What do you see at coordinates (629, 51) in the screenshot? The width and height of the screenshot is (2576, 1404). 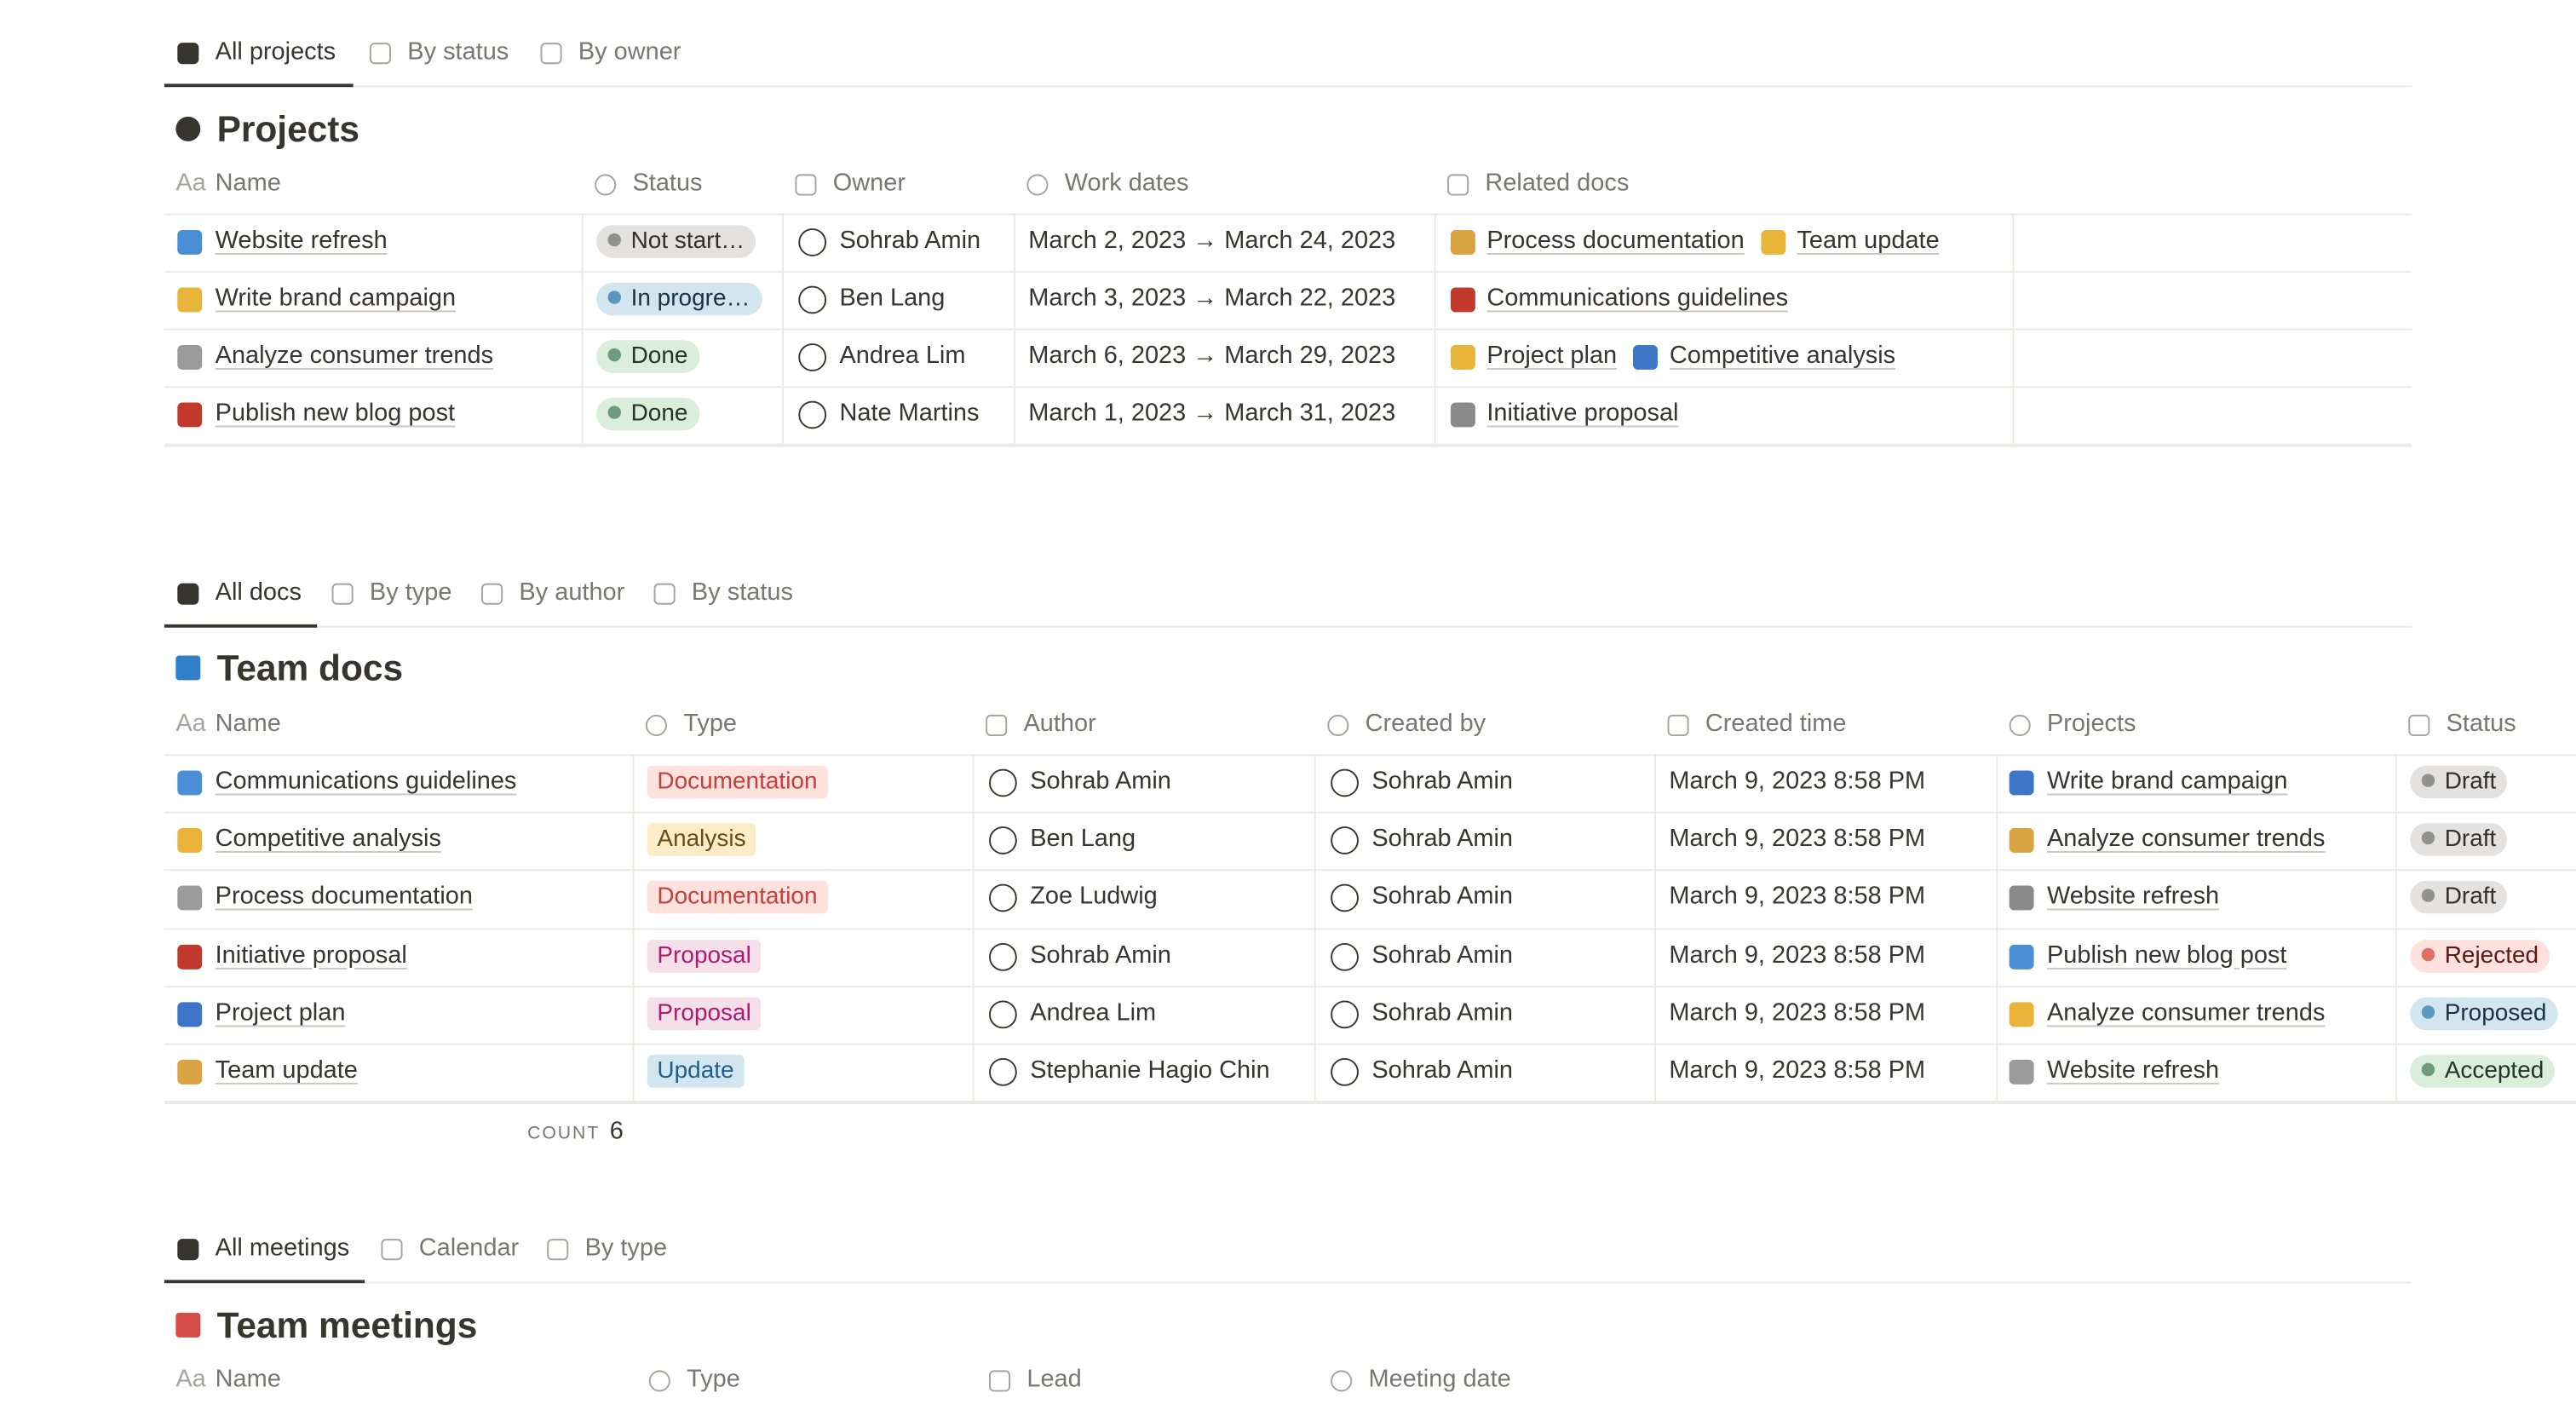 I see `view-tab: By owner` at bounding box center [629, 51].